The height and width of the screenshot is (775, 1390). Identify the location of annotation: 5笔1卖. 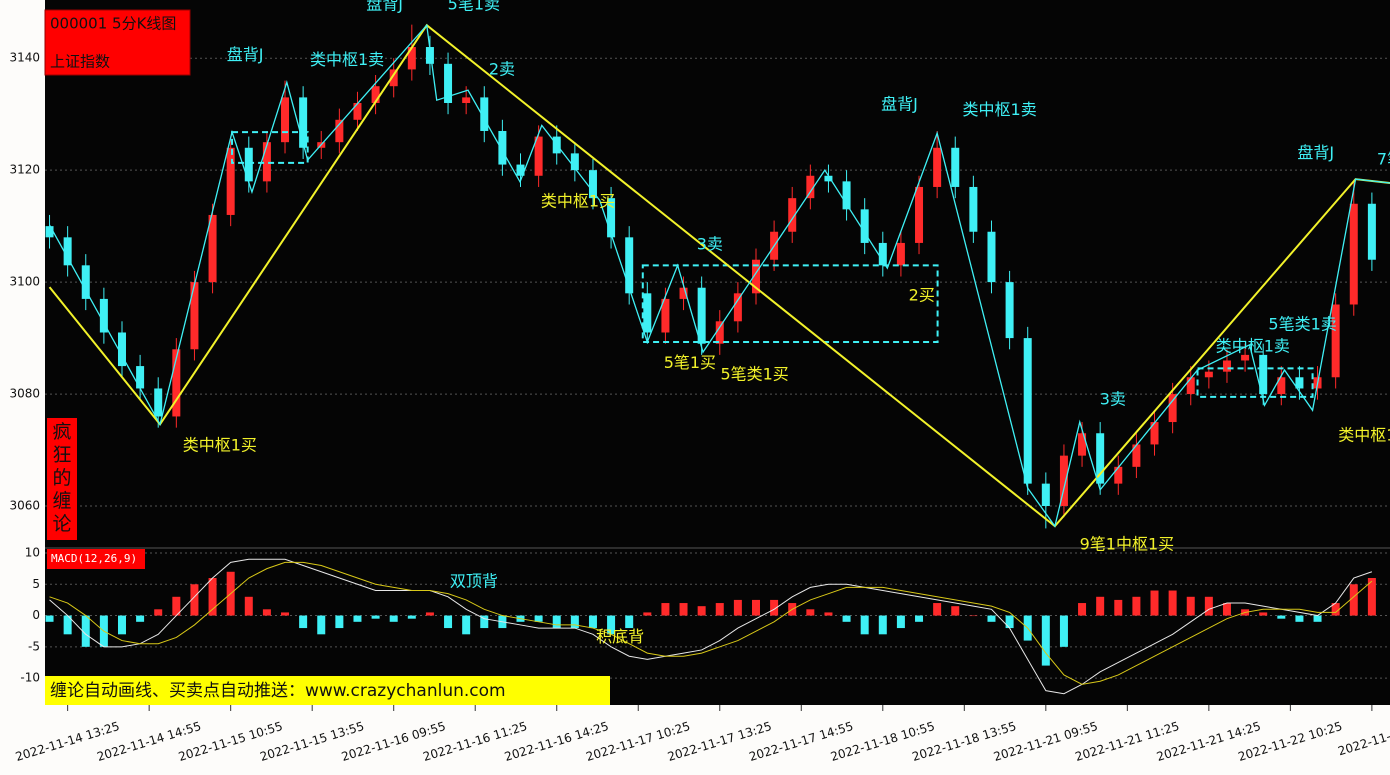
(474, 7).